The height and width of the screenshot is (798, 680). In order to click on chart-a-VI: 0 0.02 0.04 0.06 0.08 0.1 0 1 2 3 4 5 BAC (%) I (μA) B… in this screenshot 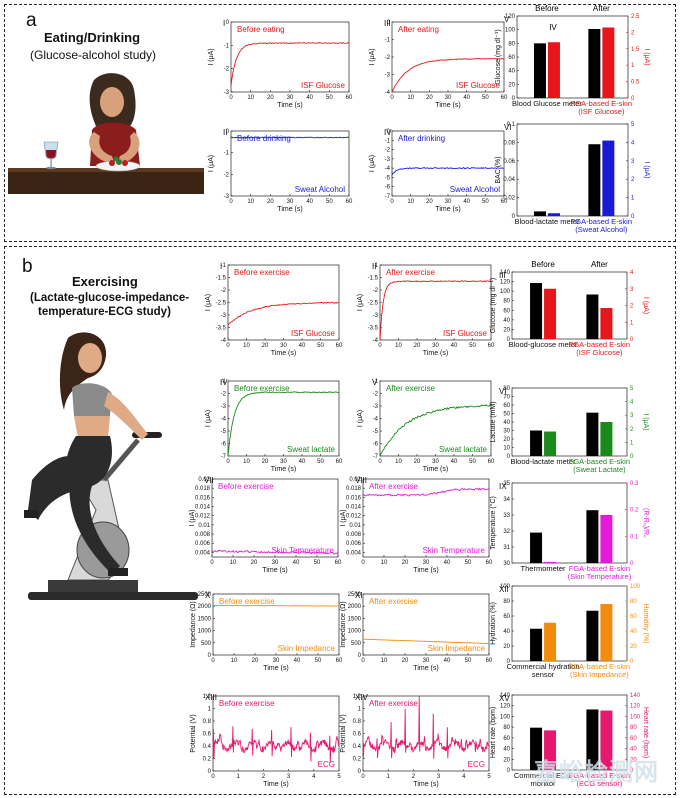, I will do `click(572, 178)`.